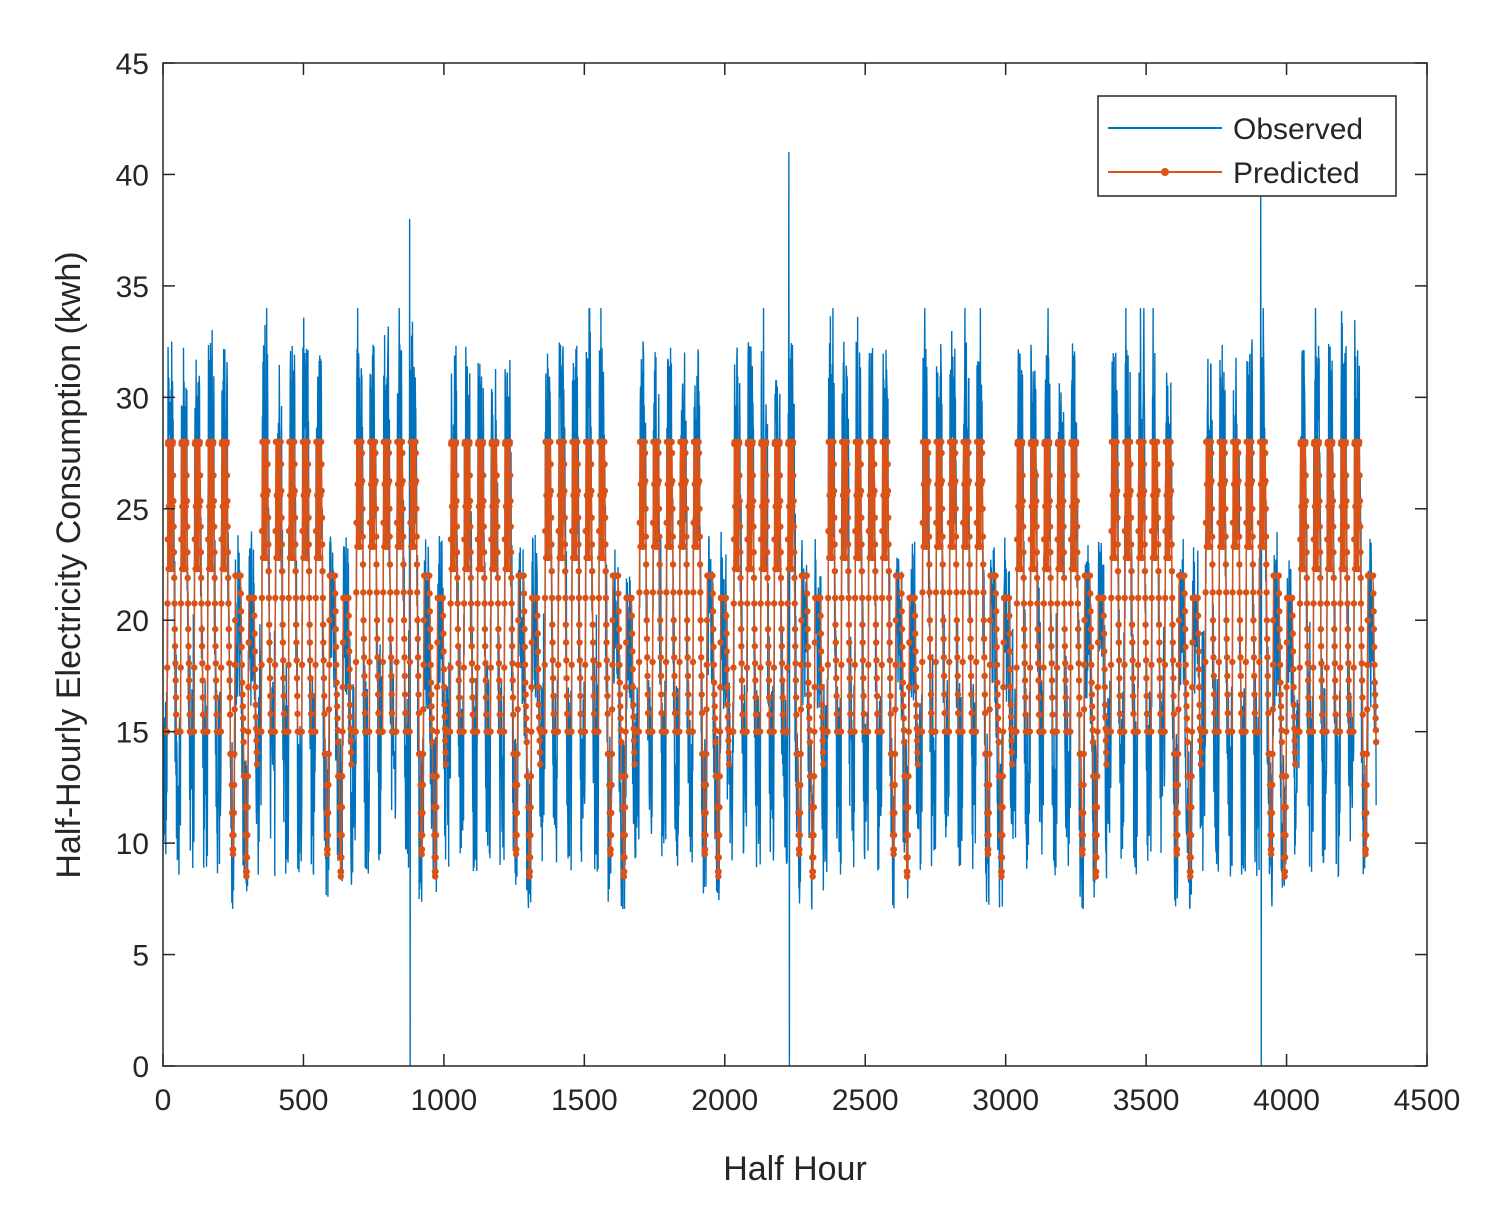 The width and height of the screenshot is (1494, 1205). What do you see at coordinates (1005, 1100) in the screenshot?
I see `x-tick-label: 3000` at bounding box center [1005, 1100].